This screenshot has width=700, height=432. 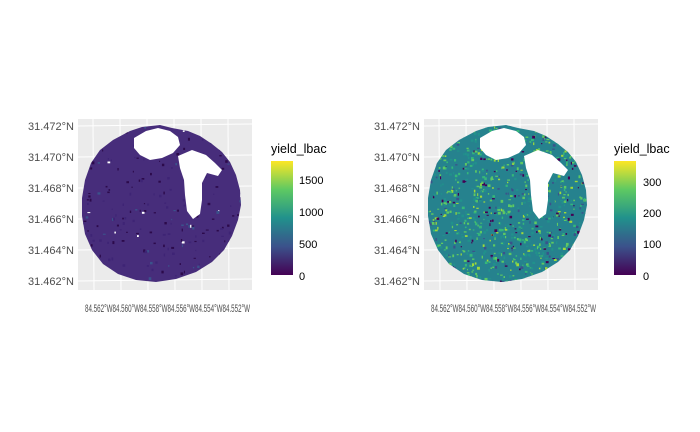 I want to click on y-tick-label: 31.472°N, so click(x=51, y=127).